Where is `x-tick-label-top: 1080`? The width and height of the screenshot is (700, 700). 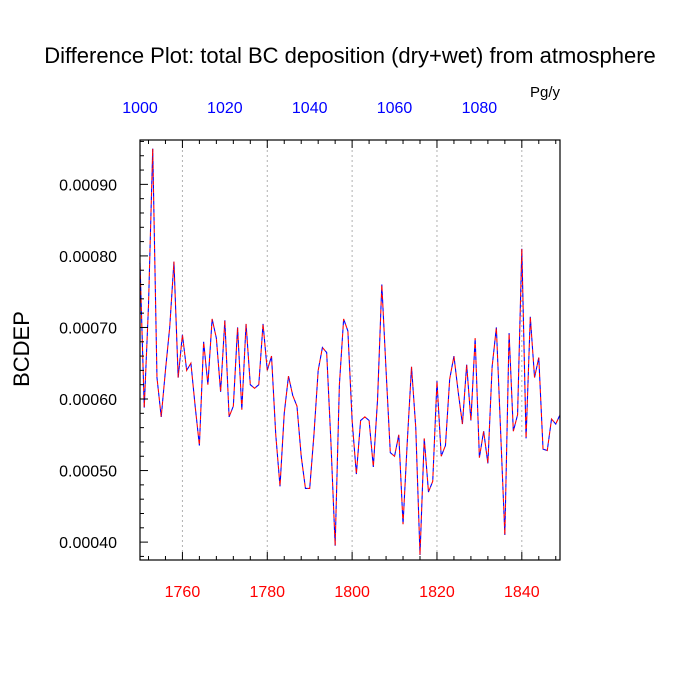 x-tick-label-top: 1080 is located at coordinates (480, 108).